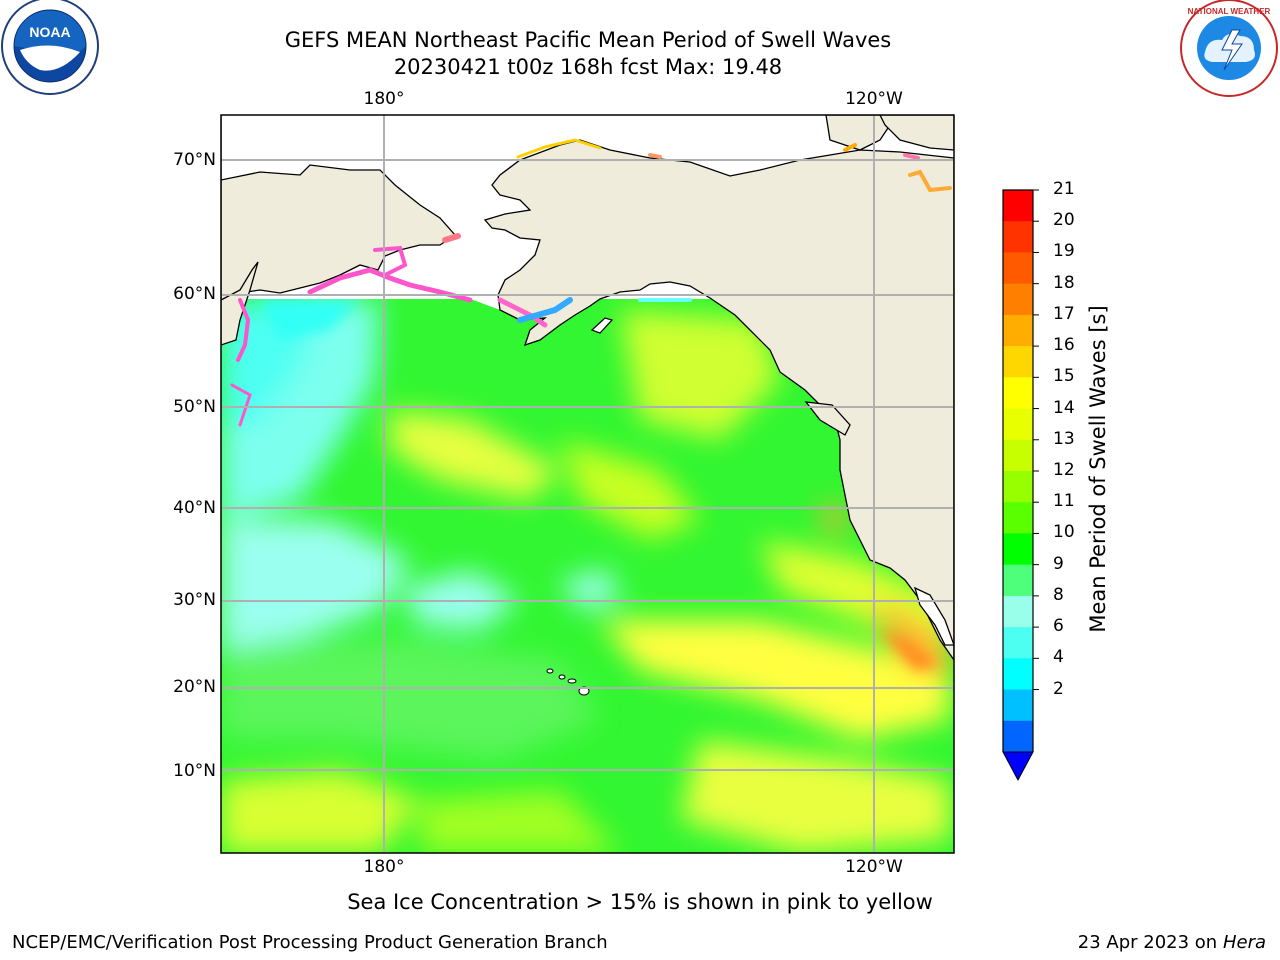  What do you see at coordinates (1064, 376) in the screenshot?
I see `colorbar-tick-label: 15` at bounding box center [1064, 376].